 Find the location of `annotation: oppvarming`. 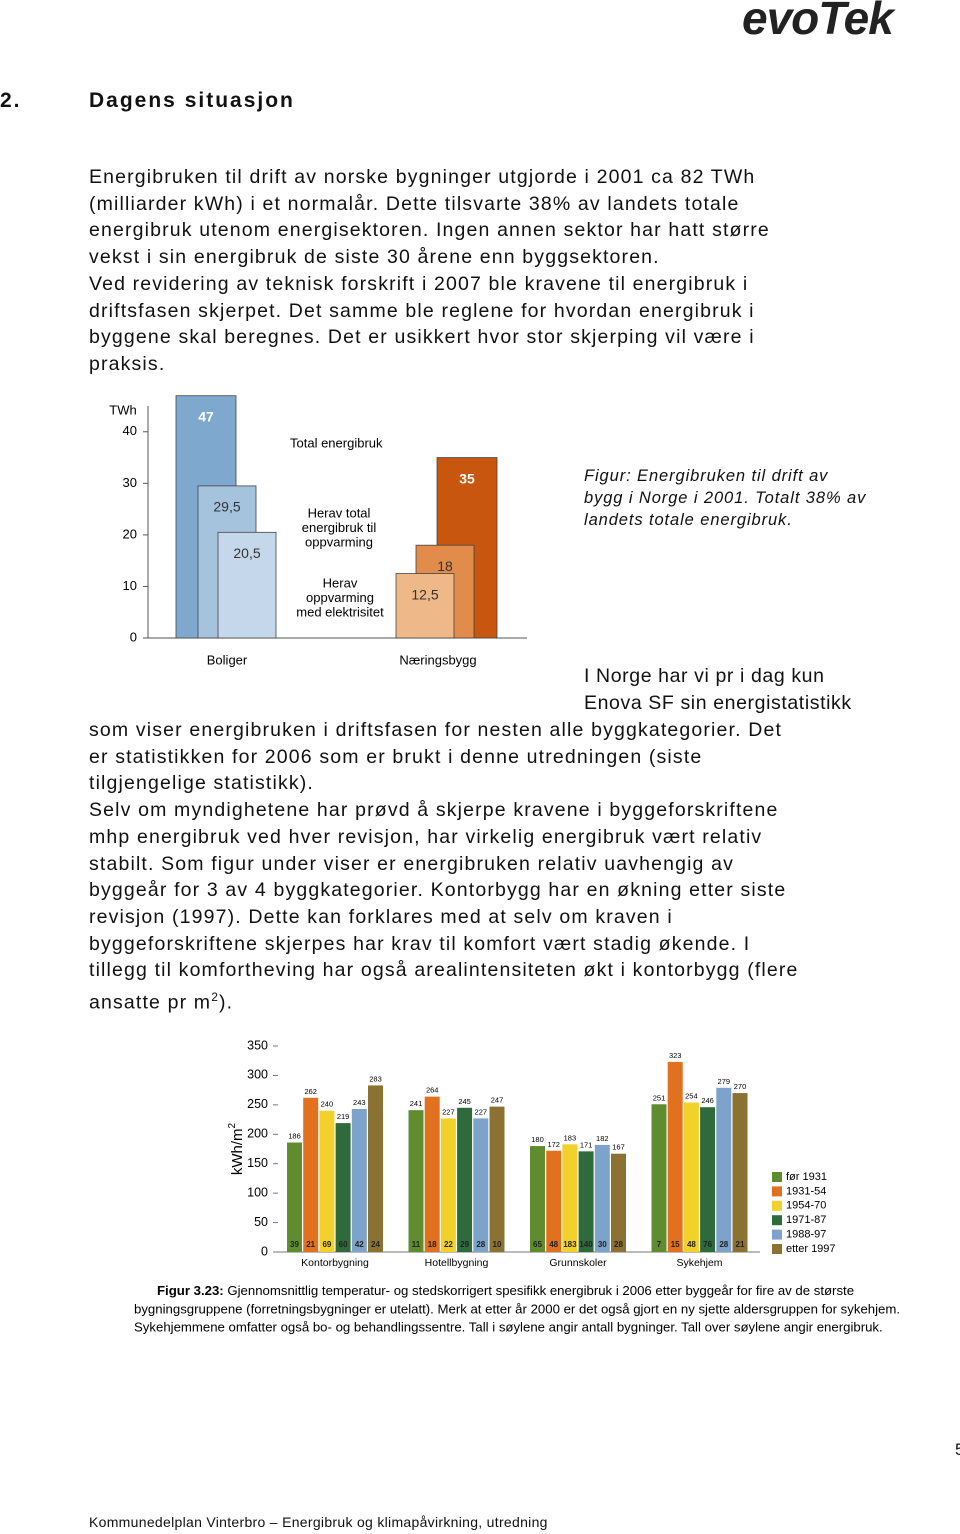

annotation: oppvarming is located at coordinates (340, 597).